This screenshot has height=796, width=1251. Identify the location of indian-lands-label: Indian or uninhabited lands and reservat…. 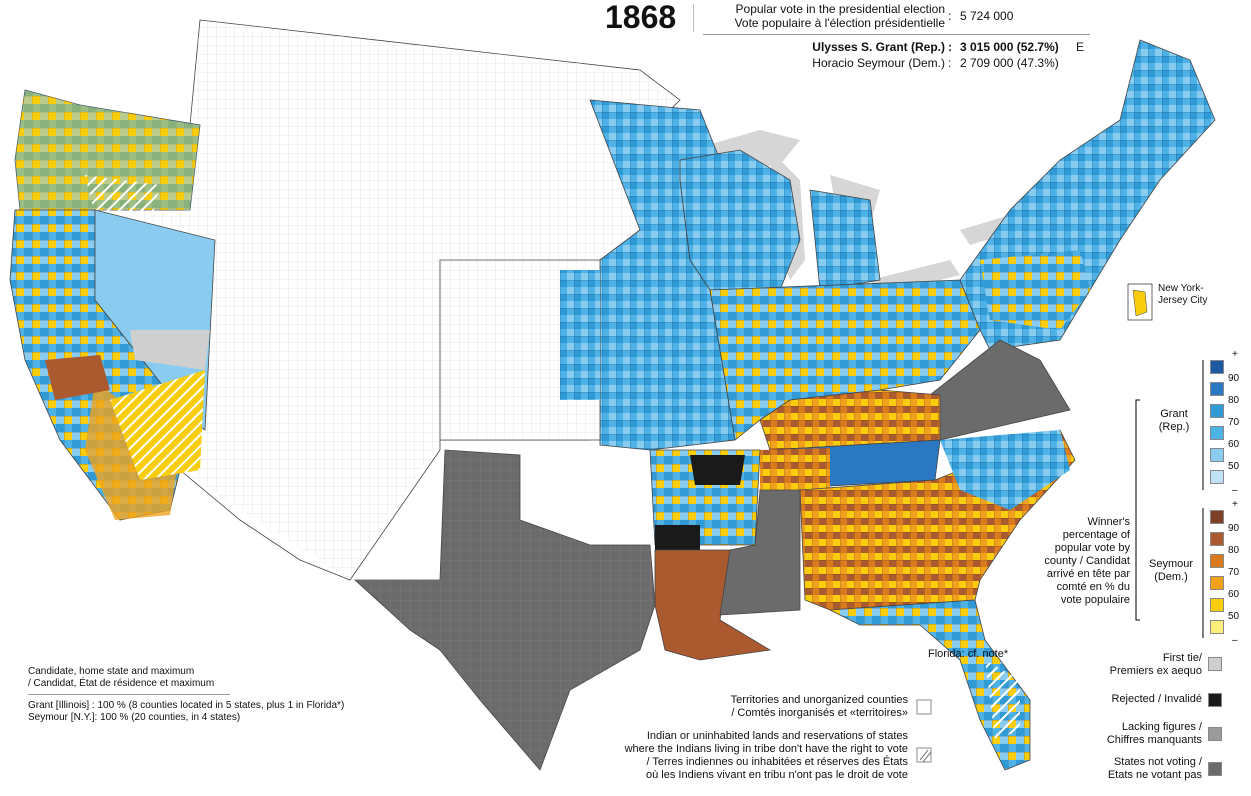
(766, 755).